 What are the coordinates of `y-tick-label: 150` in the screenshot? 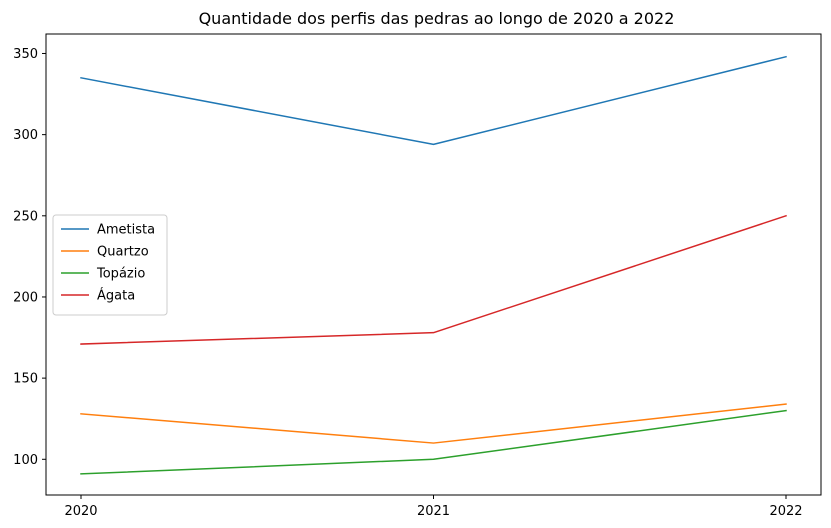 It's located at (25, 379).